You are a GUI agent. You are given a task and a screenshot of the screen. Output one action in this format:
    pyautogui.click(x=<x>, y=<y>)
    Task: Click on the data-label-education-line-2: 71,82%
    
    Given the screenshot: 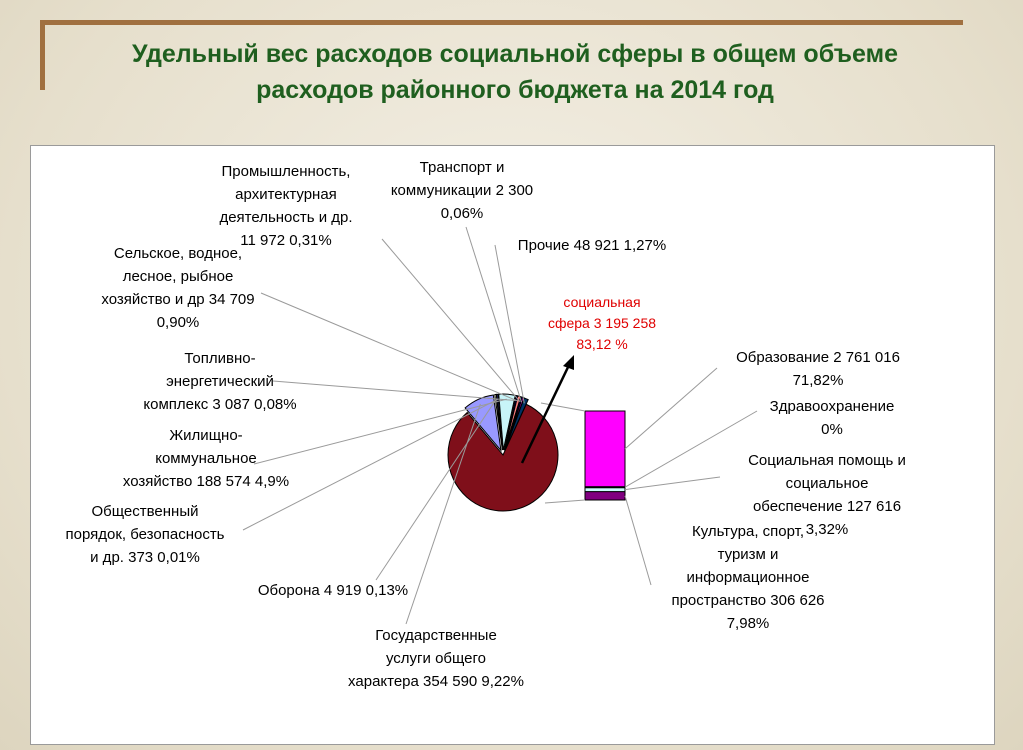 What is the action you would take?
    pyautogui.click(x=818, y=380)
    